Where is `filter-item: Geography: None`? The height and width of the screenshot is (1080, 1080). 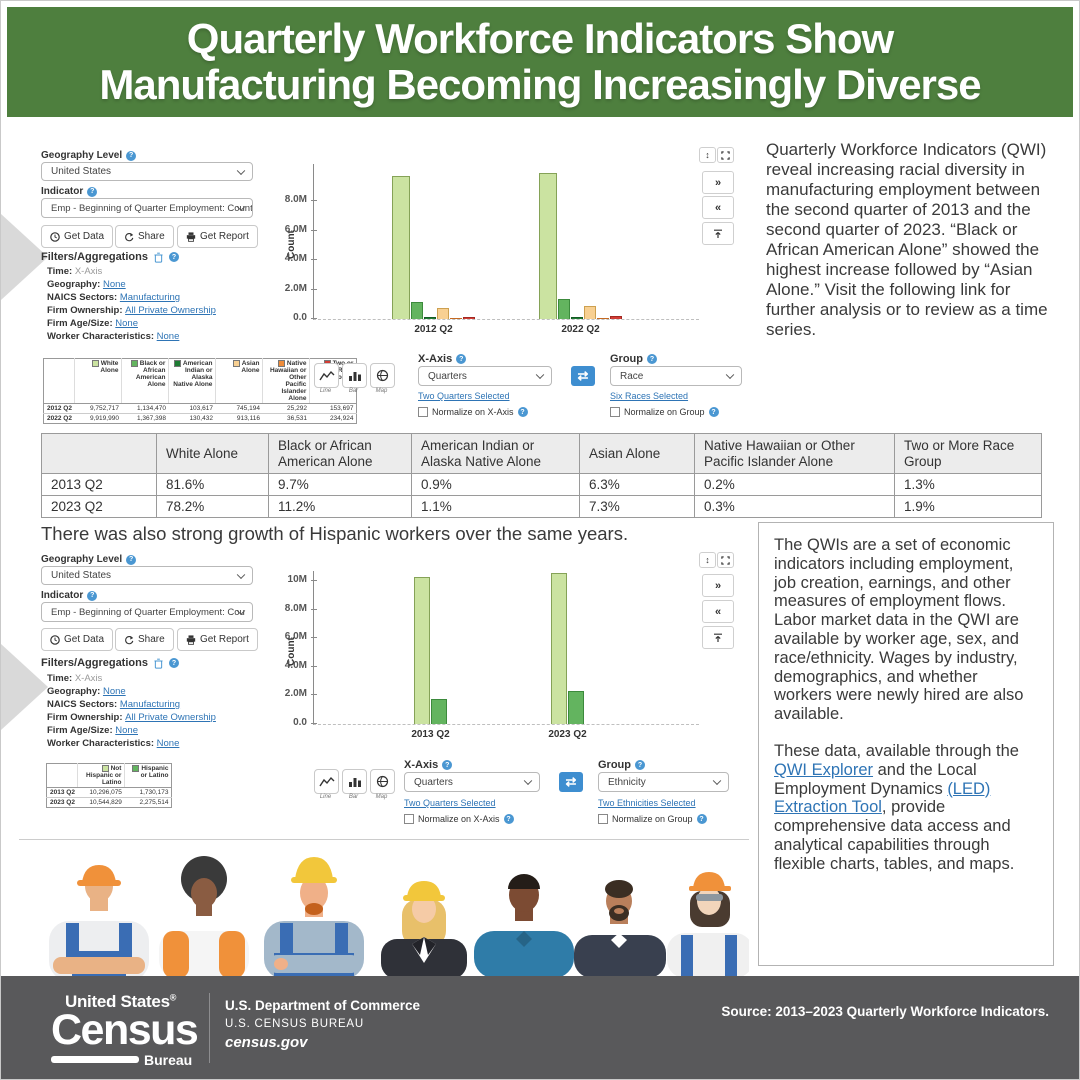 filter-item: Geography: None is located at coordinates (131, 284).